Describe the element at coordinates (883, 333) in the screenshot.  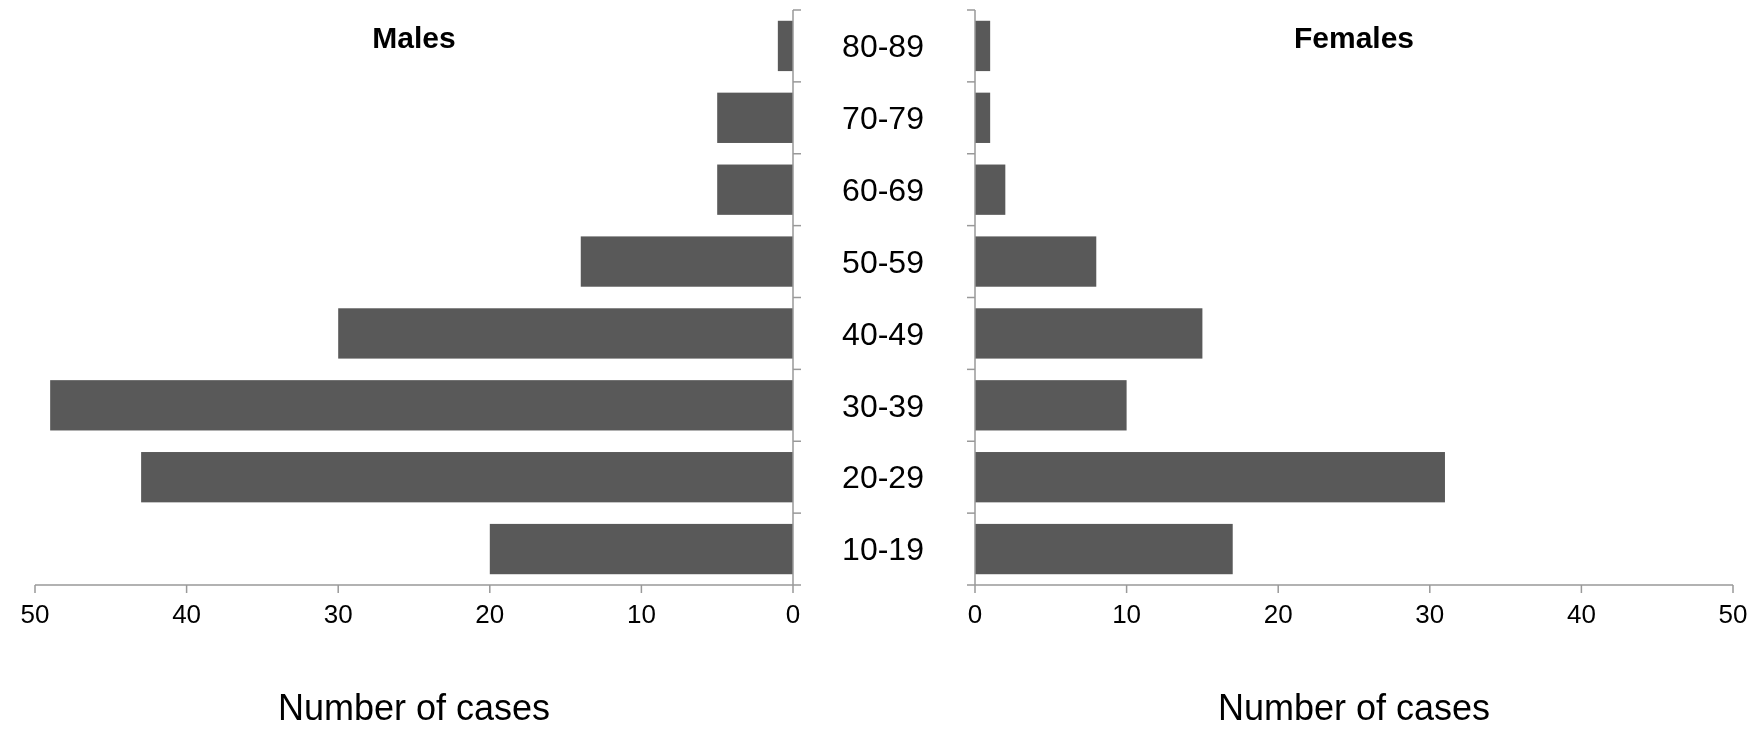
I see `y-tick-label: 40-49` at that location.